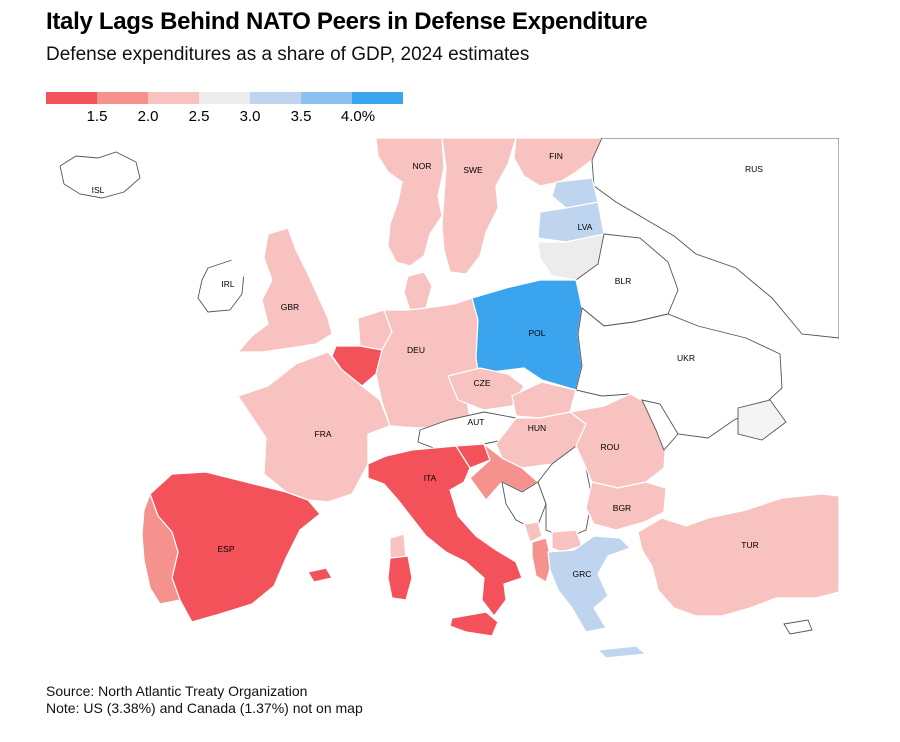 The image size is (900, 742). I want to click on country-shape-swe, so click(479, 206).